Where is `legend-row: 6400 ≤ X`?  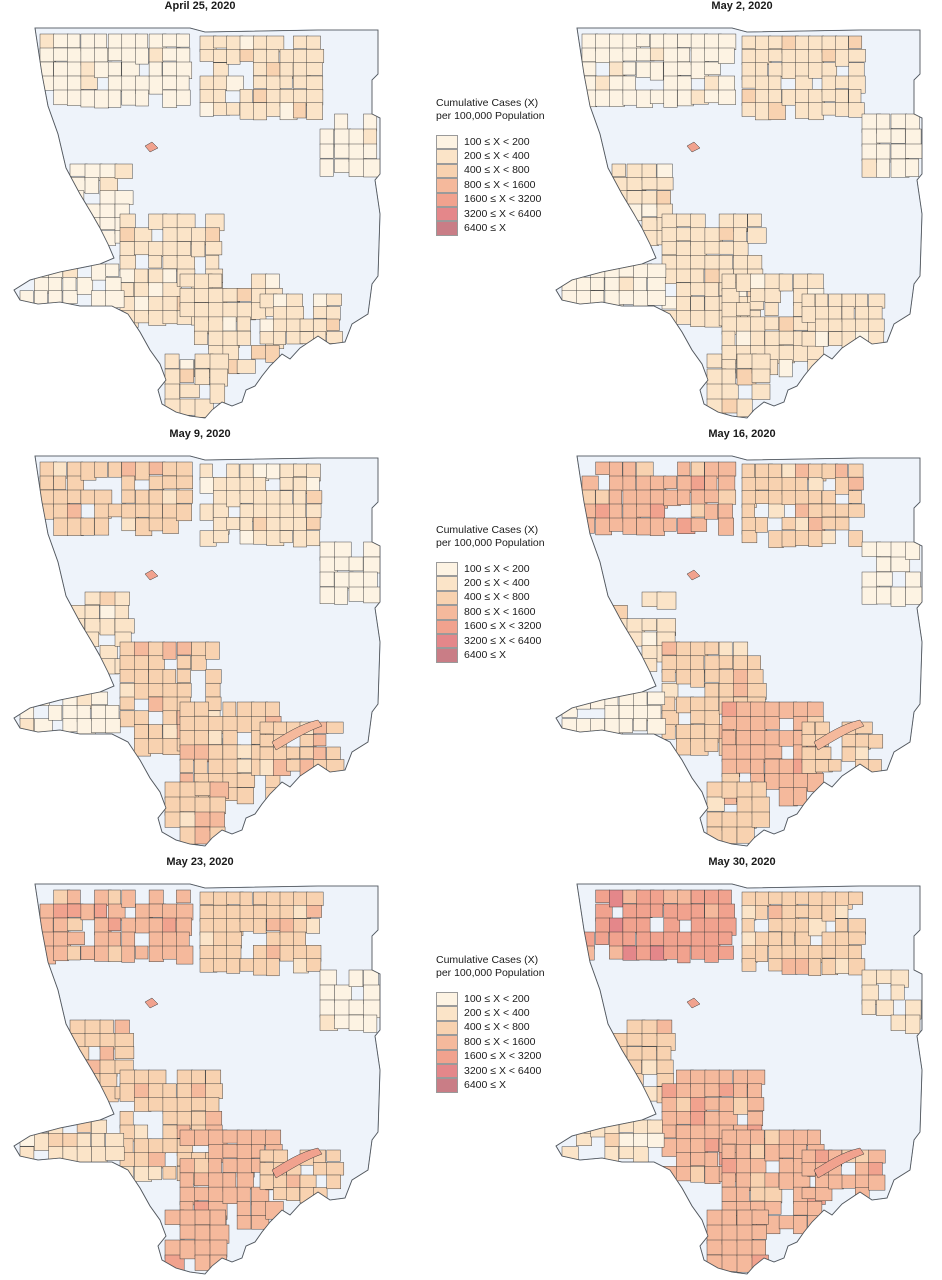 legend-row: 6400 ≤ X is located at coordinates (516, 1085).